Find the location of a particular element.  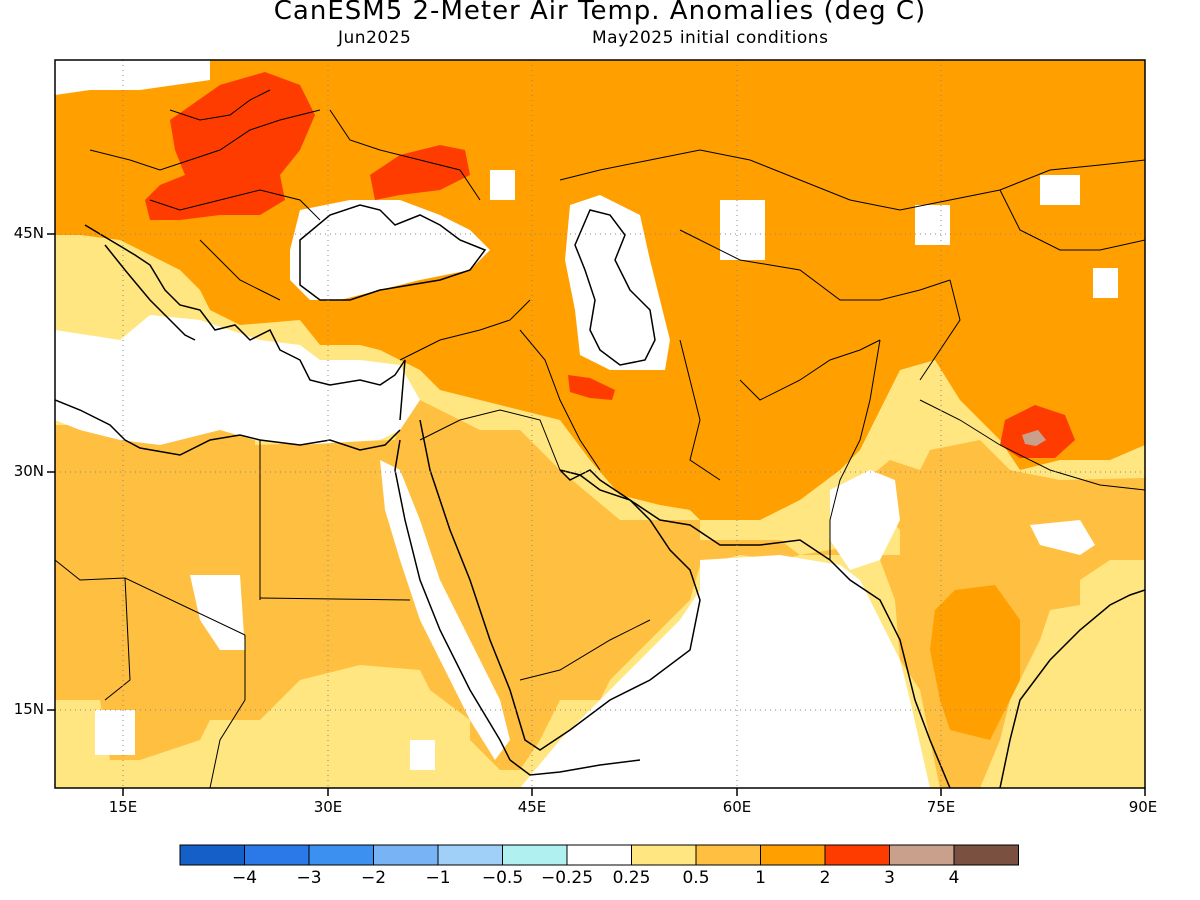

colorbar-label: 4 is located at coordinates (954, 878).